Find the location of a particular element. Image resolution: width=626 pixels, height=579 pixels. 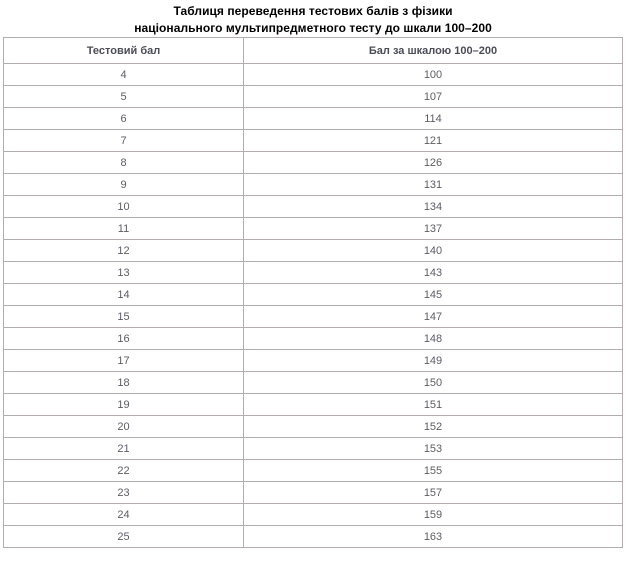

cell-scaled-score: 163 is located at coordinates (433, 536).